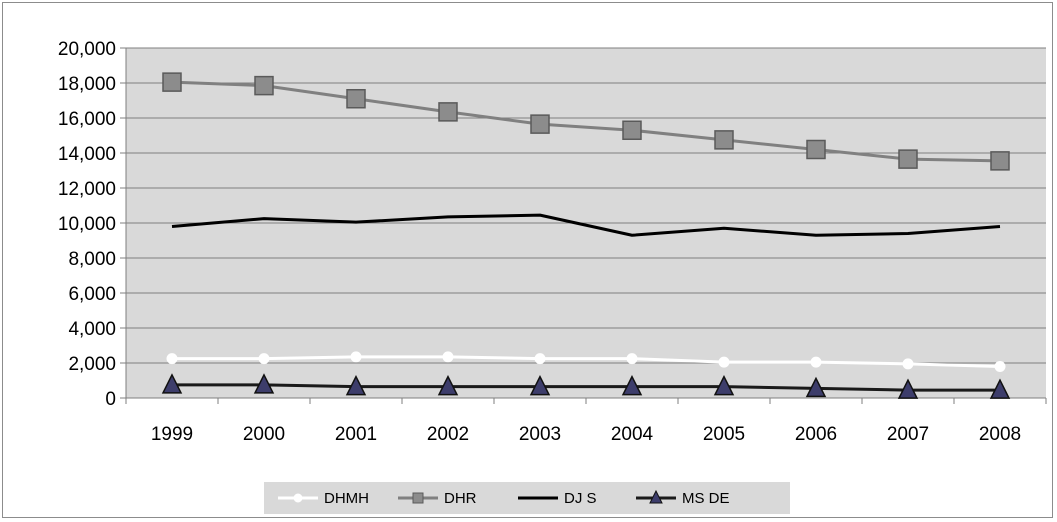 The image size is (1057, 522). Describe the element at coordinates (87, 154) in the screenshot. I see `y-tick-label: 14,000` at that location.